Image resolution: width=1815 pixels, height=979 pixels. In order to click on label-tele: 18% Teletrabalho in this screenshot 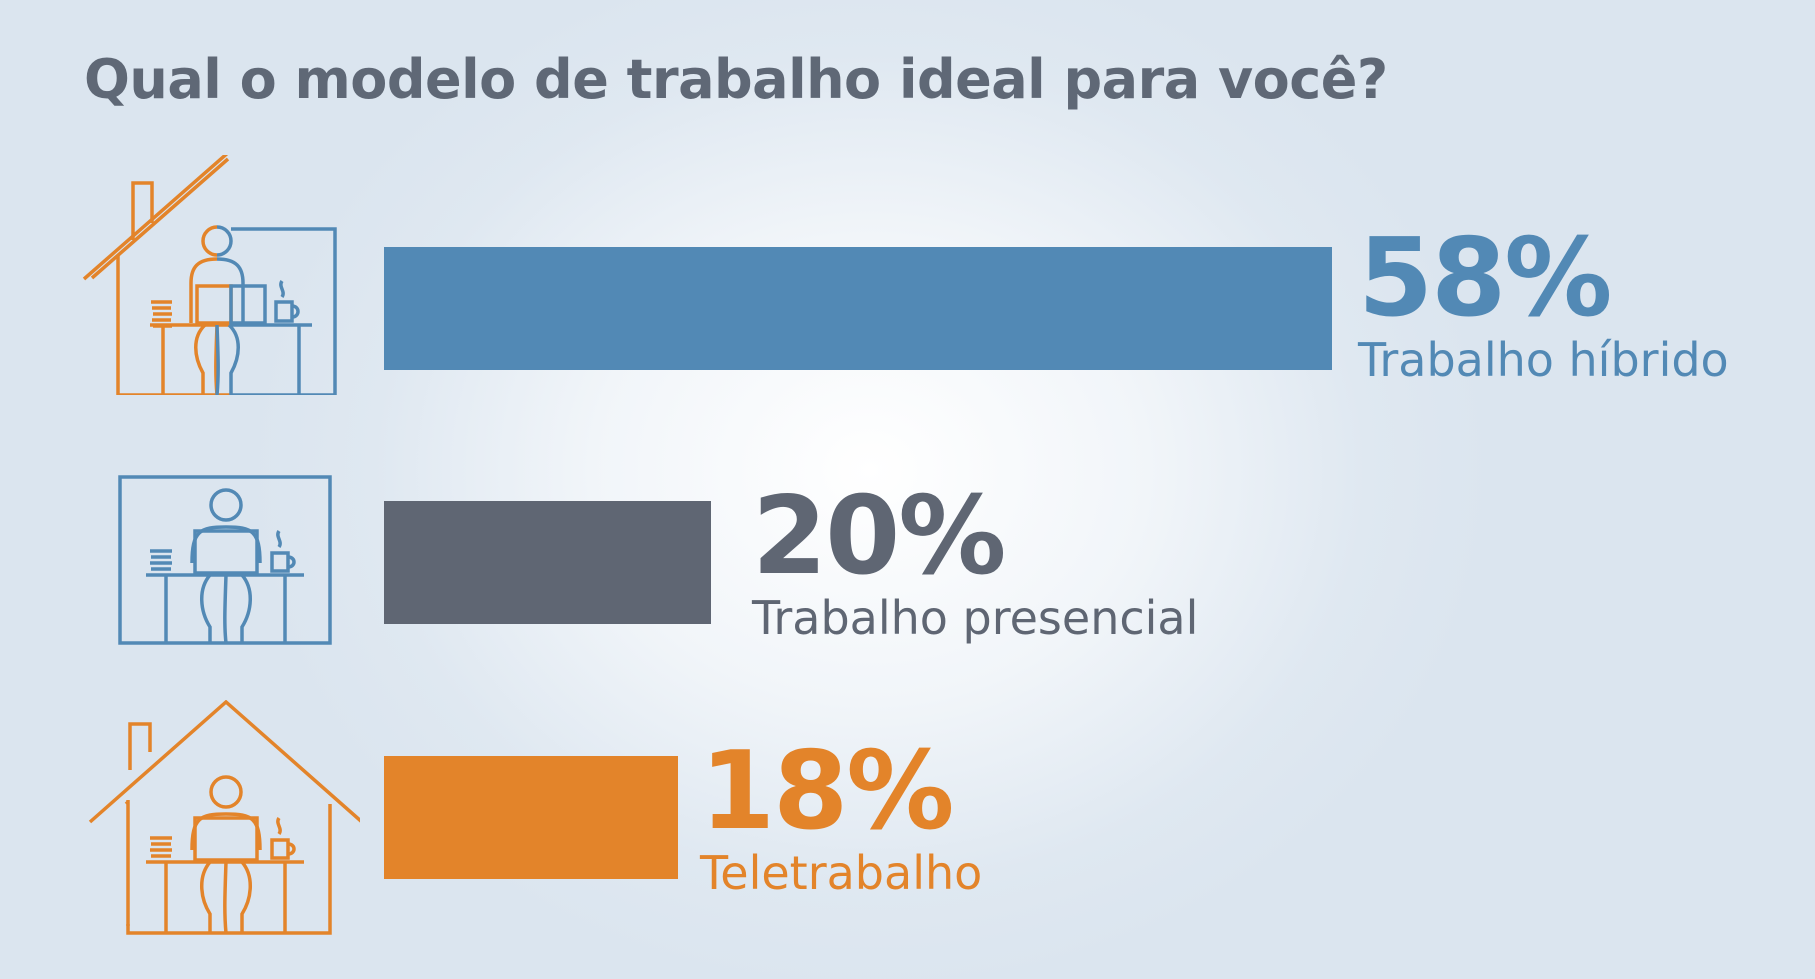, I will do `click(841, 818)`.